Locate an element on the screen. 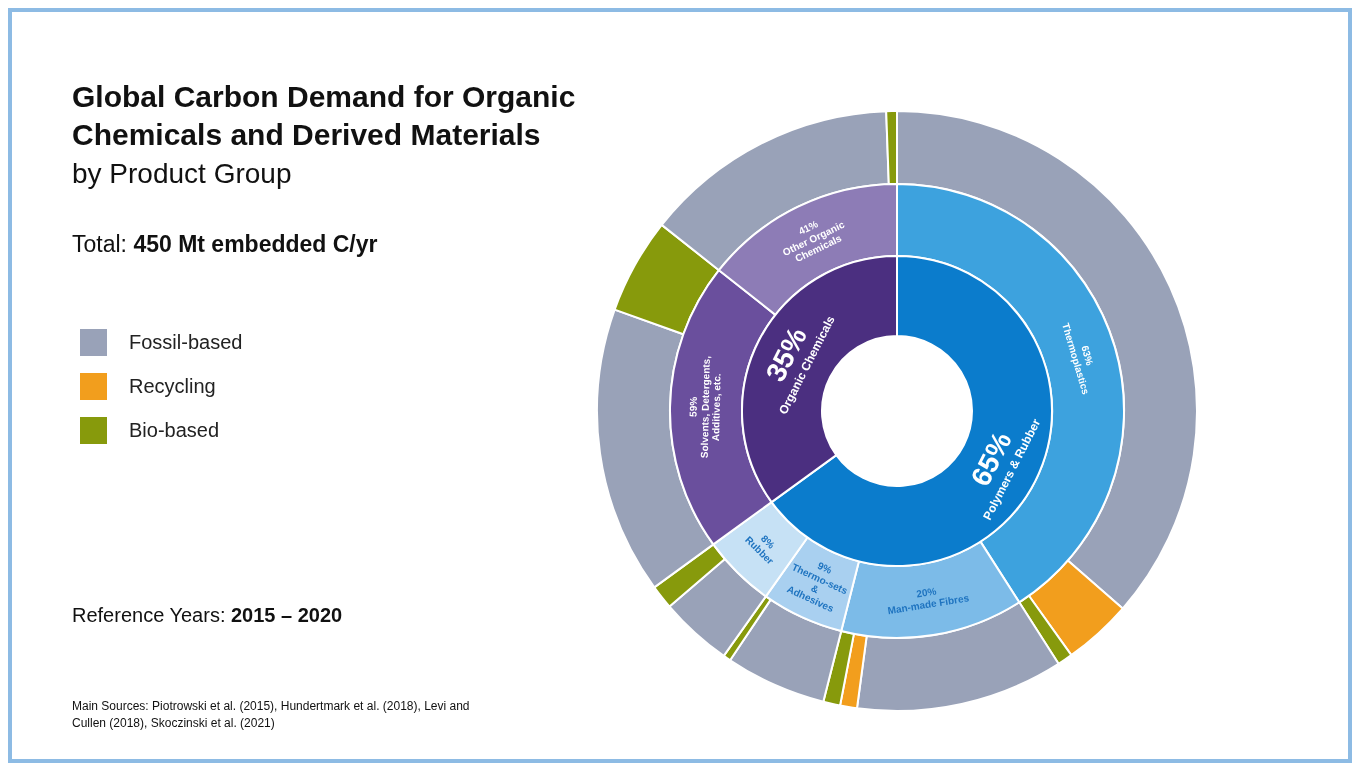 The image size is (1360, 771). data-label: 20% is located at coordinates (926, 592).